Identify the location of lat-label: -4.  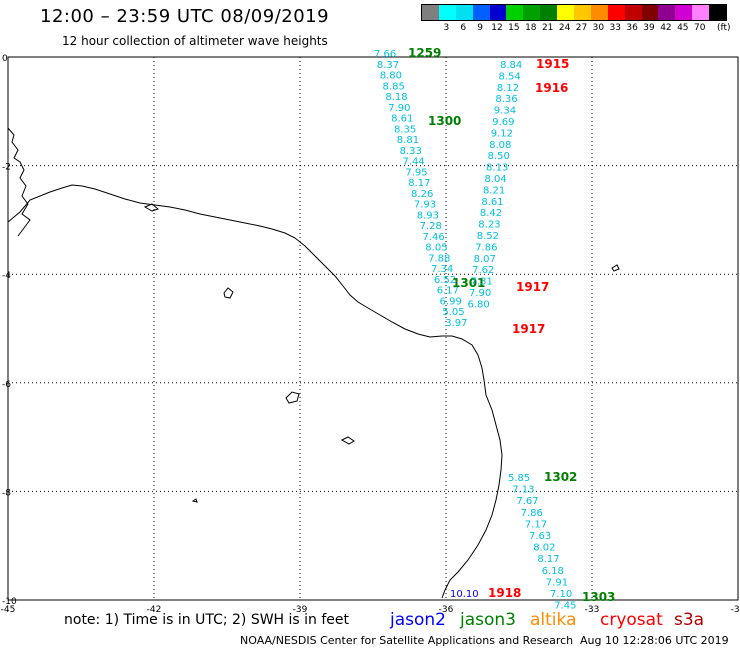
(6, 276).